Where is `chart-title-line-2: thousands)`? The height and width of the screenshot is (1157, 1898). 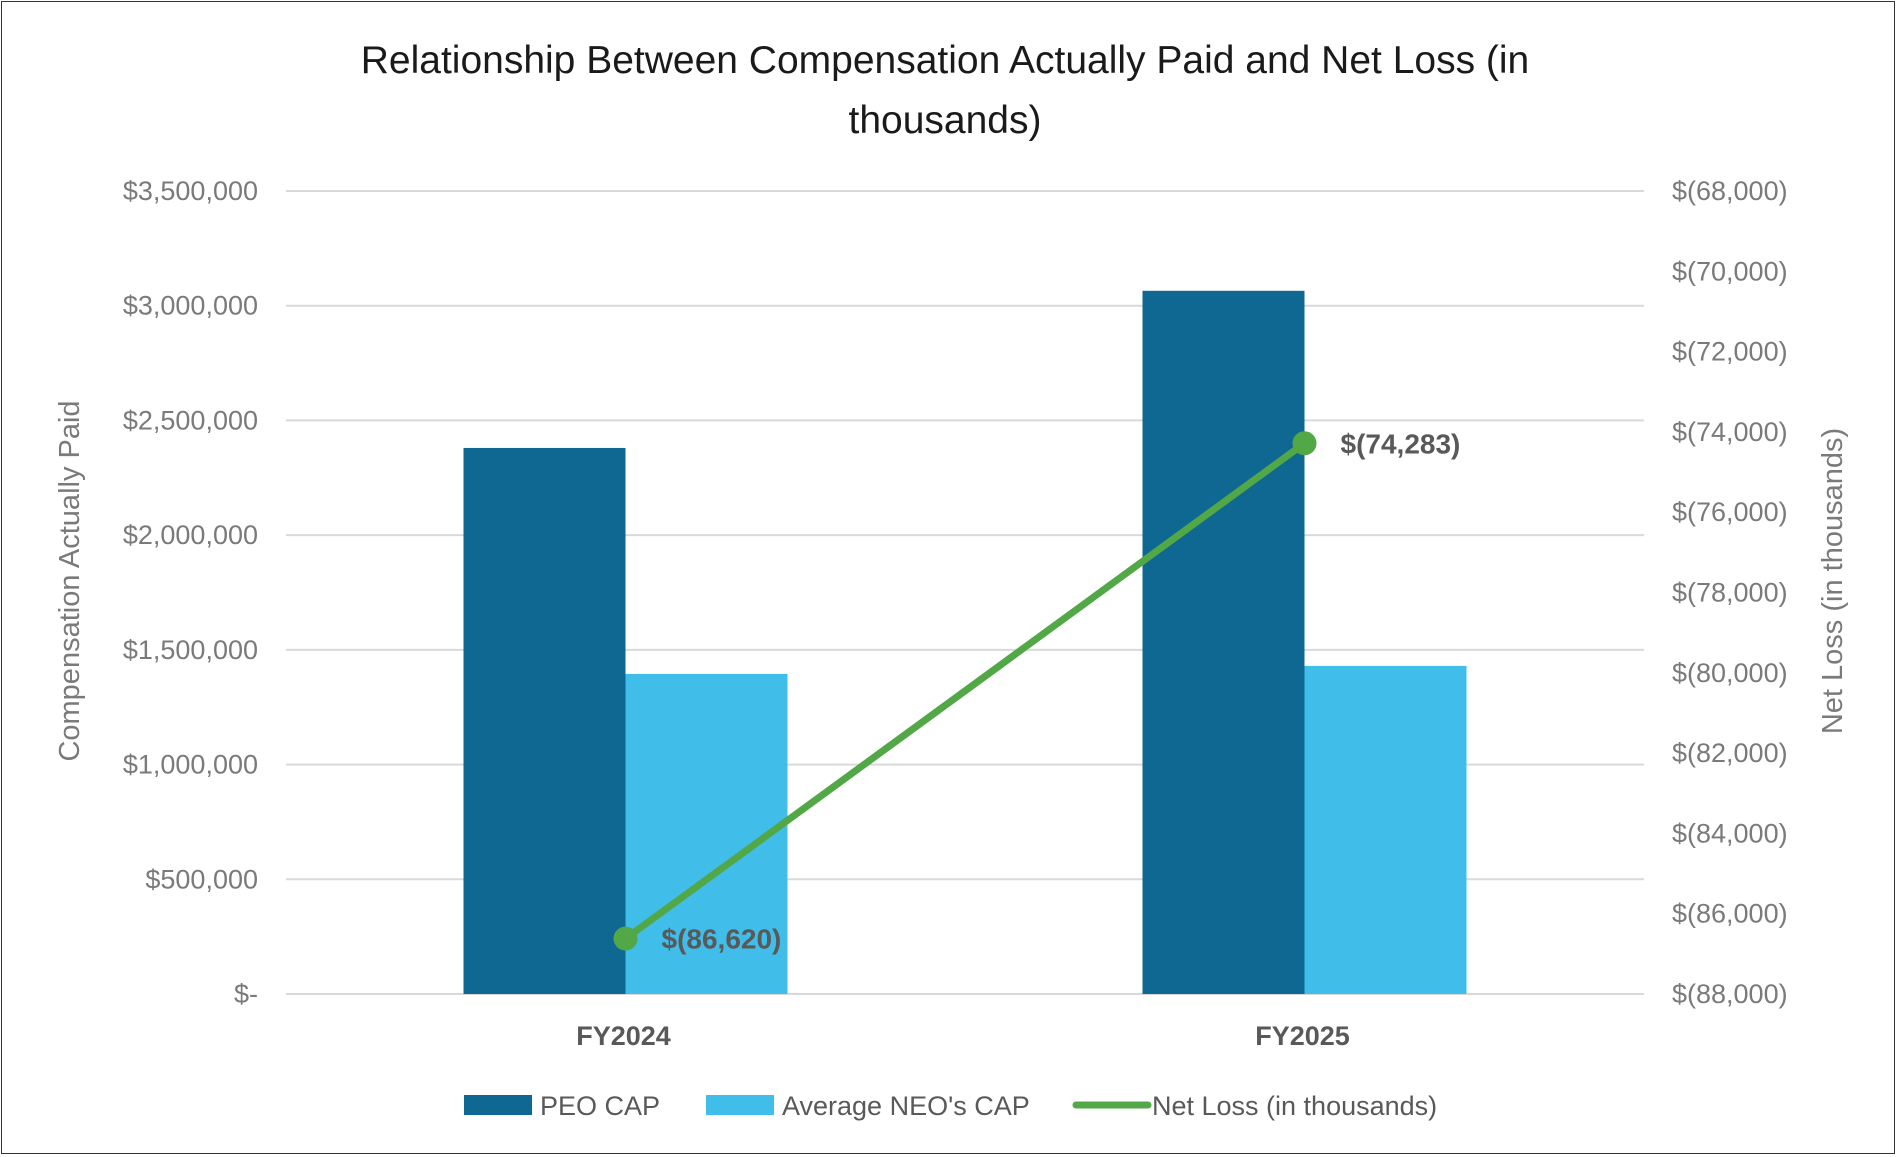
chart-title-line-2: thousands) is located at coordinates (945, 120).